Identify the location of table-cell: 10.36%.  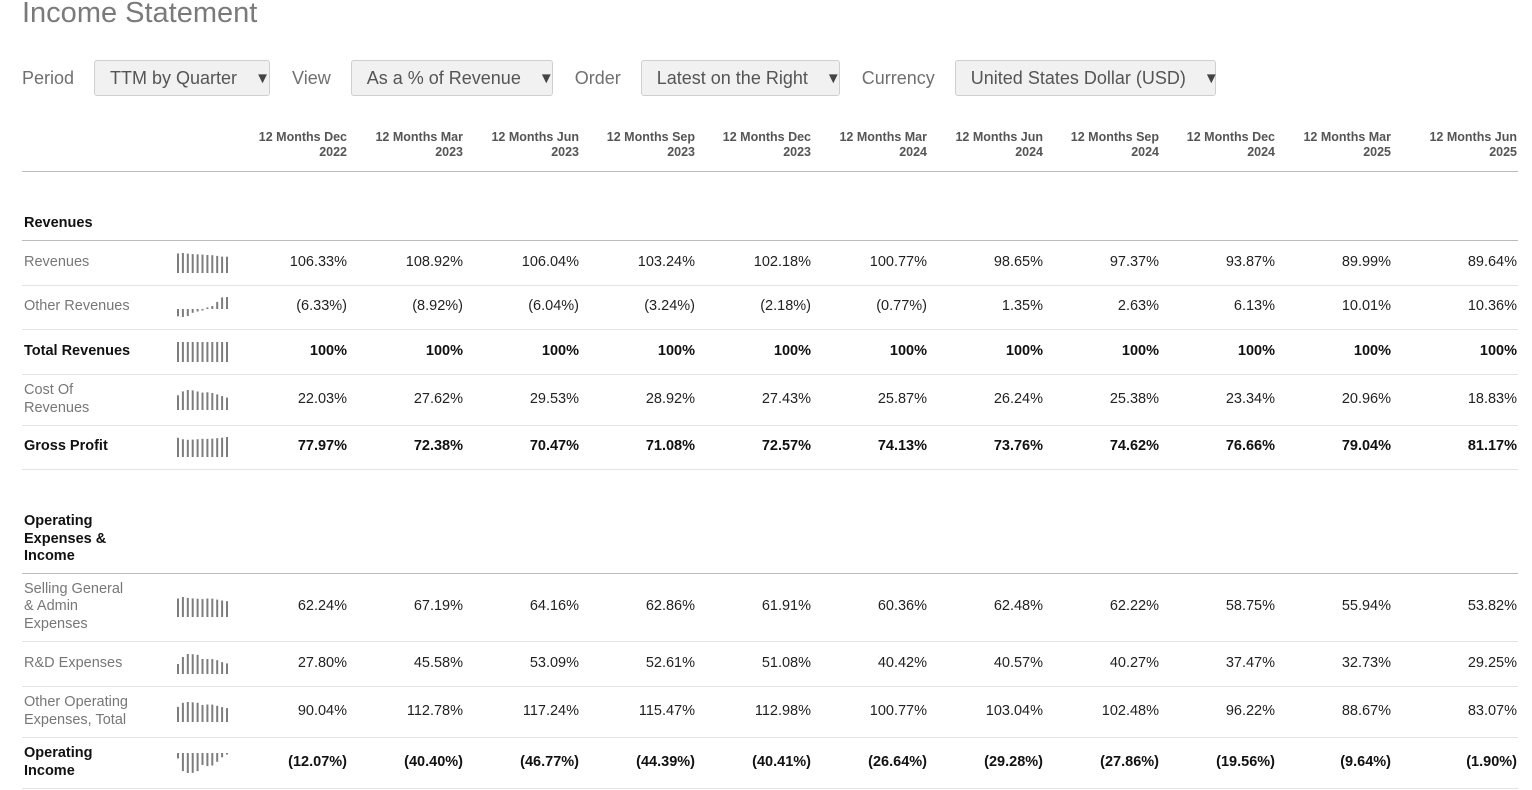
(1492, 306).